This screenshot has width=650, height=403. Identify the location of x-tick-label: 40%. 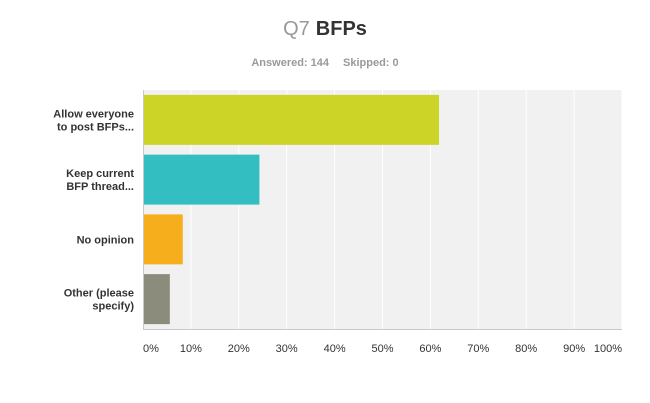
(335, 349).